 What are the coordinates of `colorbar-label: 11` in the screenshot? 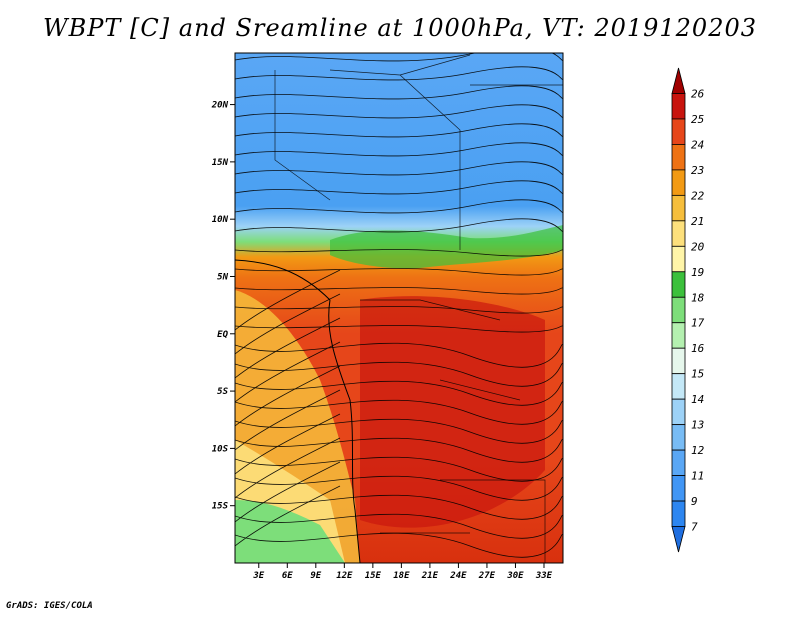 It's located at (697, 476).